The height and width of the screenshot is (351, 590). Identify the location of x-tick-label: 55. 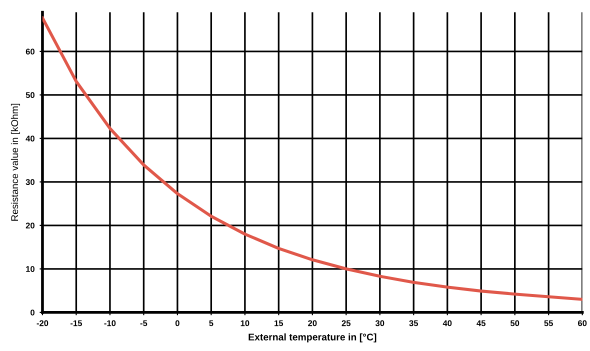
(548, 323).